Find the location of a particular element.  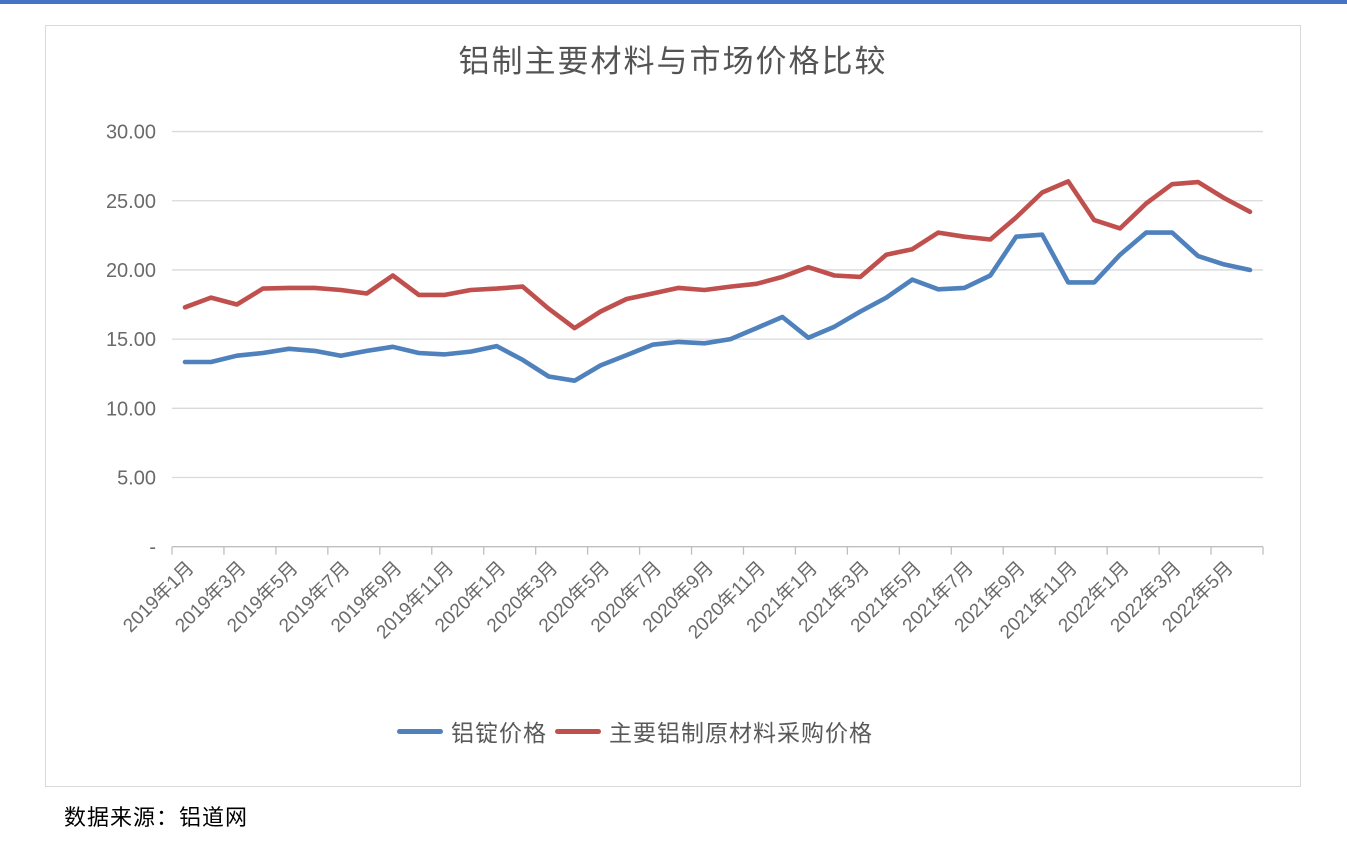

chart-legend: 铝锭价格 主要铝制原材料采购价格 is located at coordinates (635, 731).